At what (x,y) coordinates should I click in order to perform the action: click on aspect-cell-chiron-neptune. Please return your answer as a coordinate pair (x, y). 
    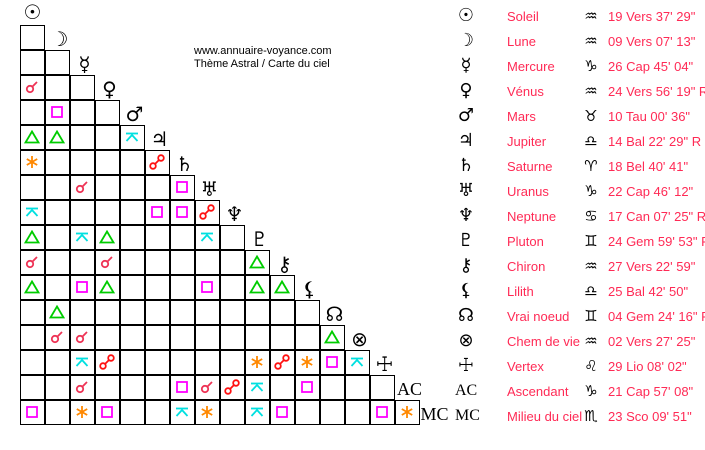
    Looking at the image, I should click on (232, 262).